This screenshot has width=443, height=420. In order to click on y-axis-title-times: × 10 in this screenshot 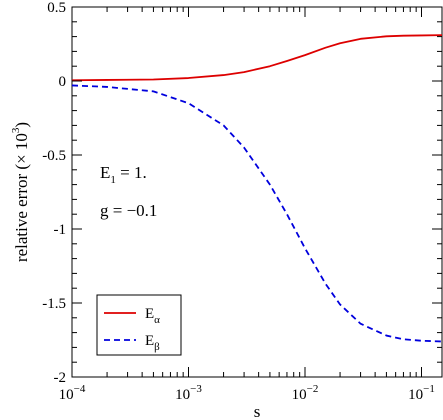, I will do `click(21, 148)`.